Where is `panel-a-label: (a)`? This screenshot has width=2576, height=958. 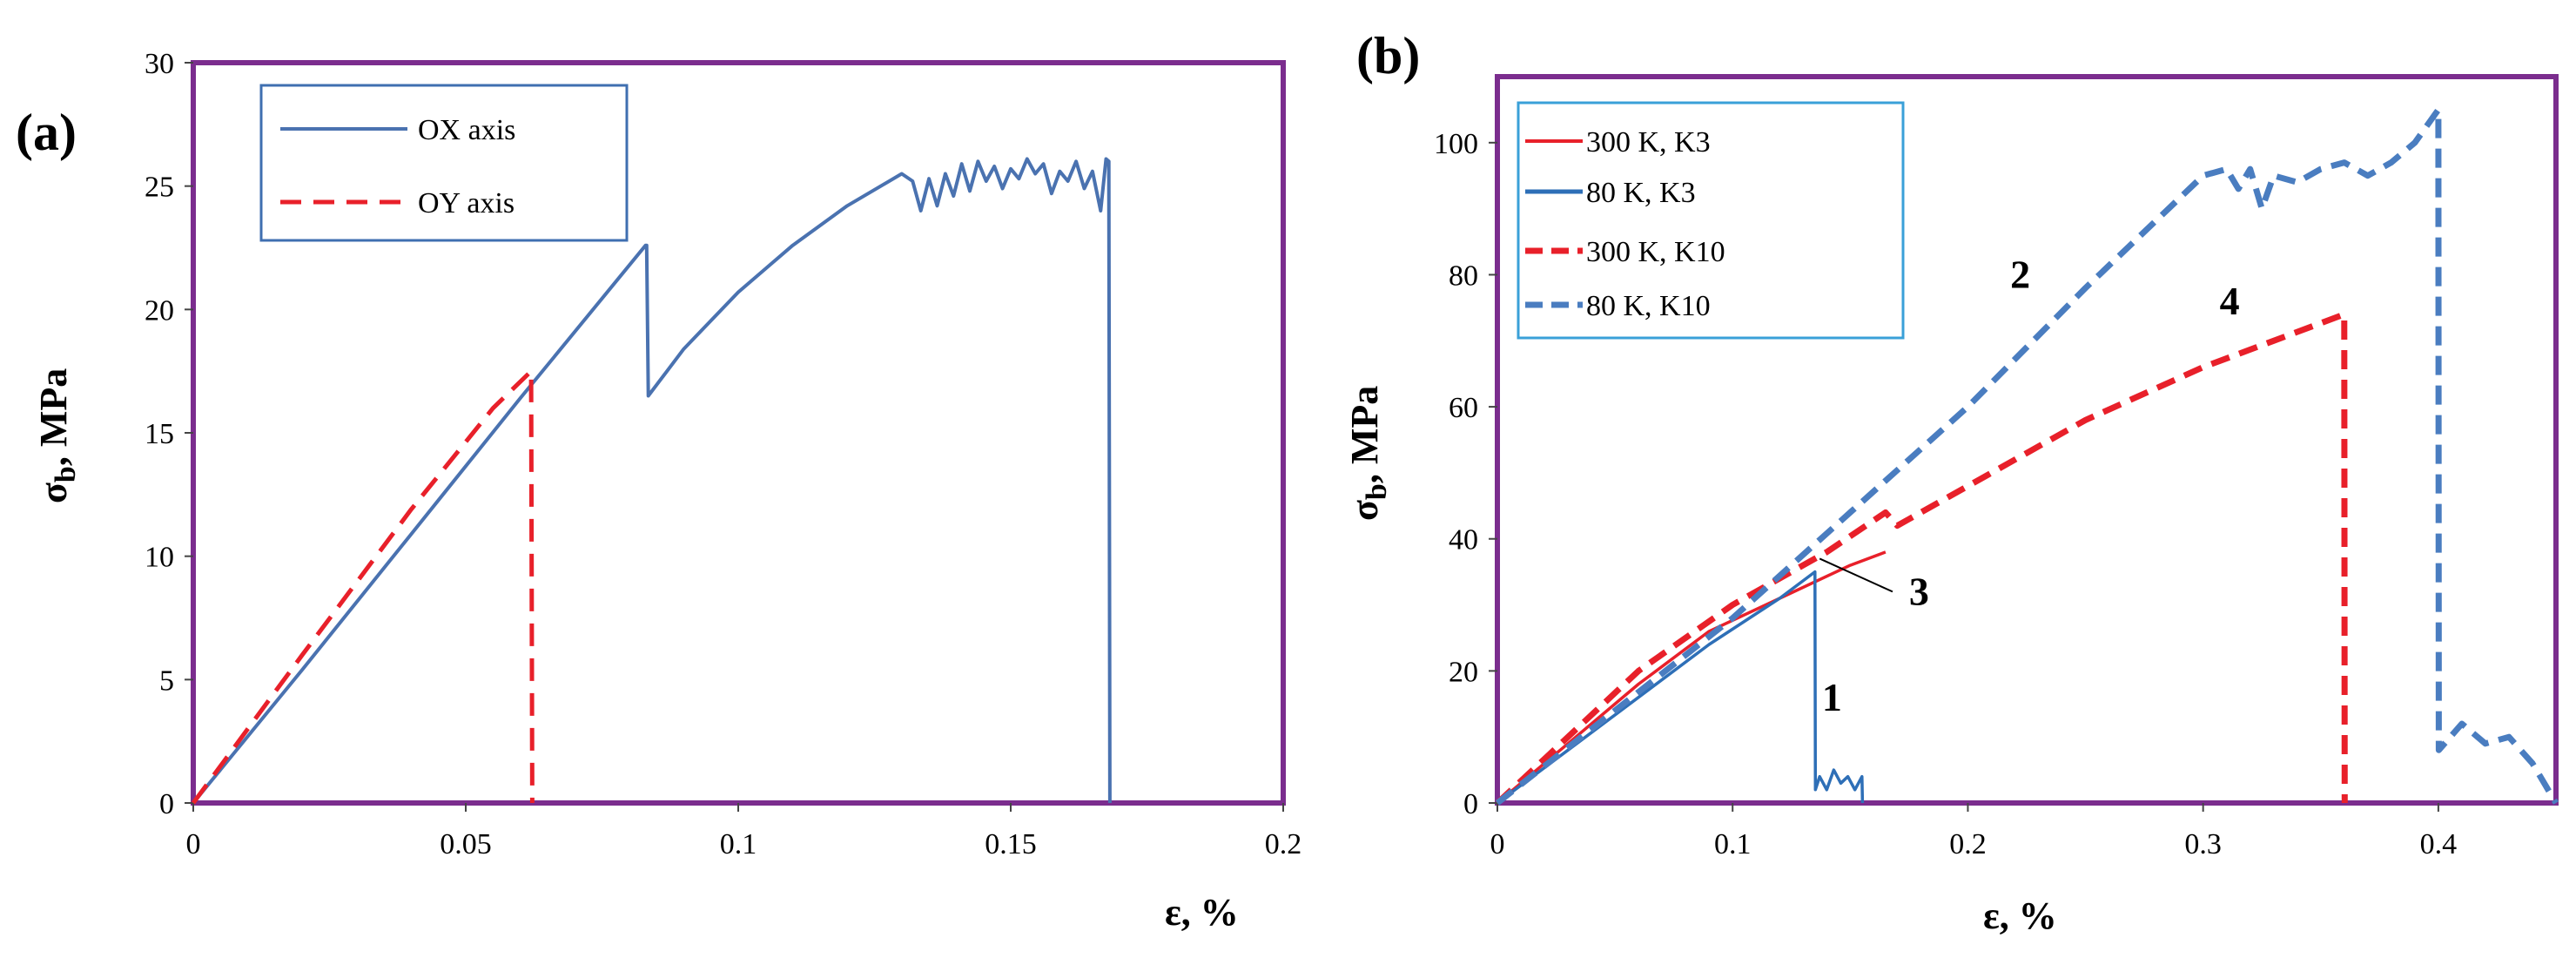
panel-a-label: (a) is located at coordinates (46, 132).